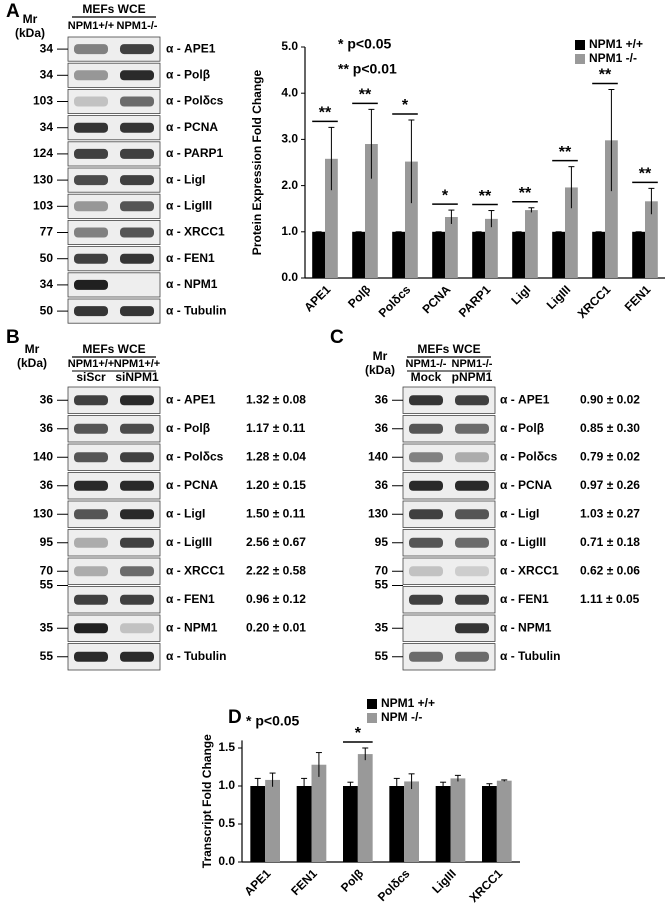  I want to click on marker-label: 77, so click(47, 232).